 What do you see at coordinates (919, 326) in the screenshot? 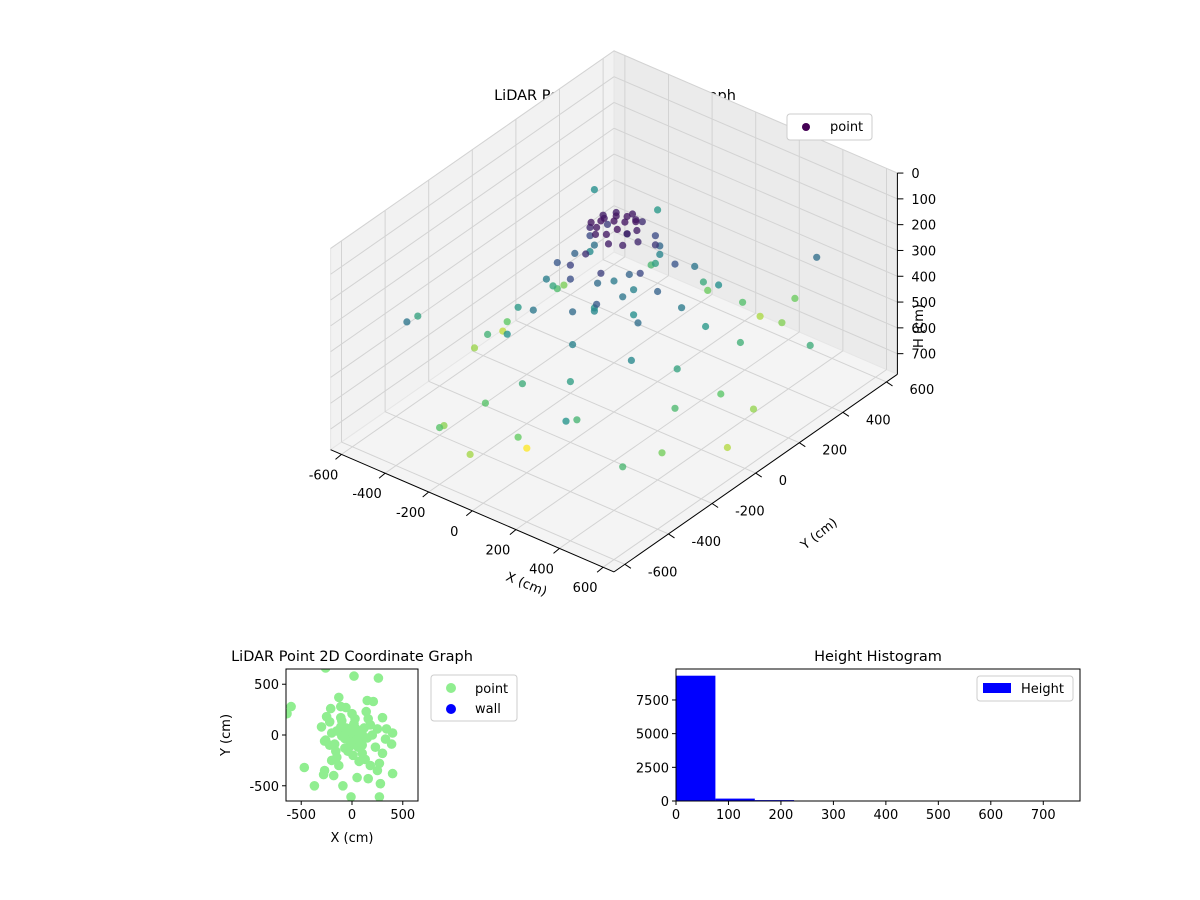
I see `z-axis-3d-label: H (cm)` at bounding box center [919, 326].